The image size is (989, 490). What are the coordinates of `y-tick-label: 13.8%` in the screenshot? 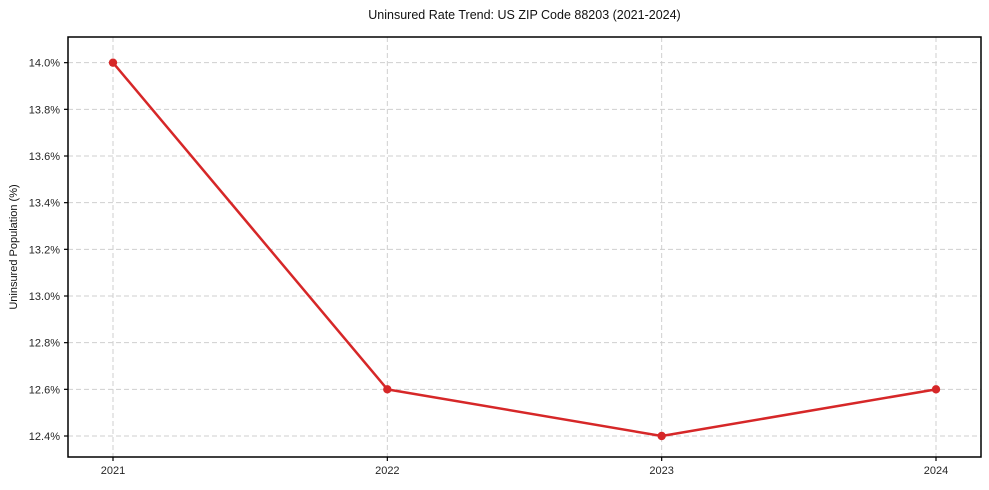 It's located at (44, 110).